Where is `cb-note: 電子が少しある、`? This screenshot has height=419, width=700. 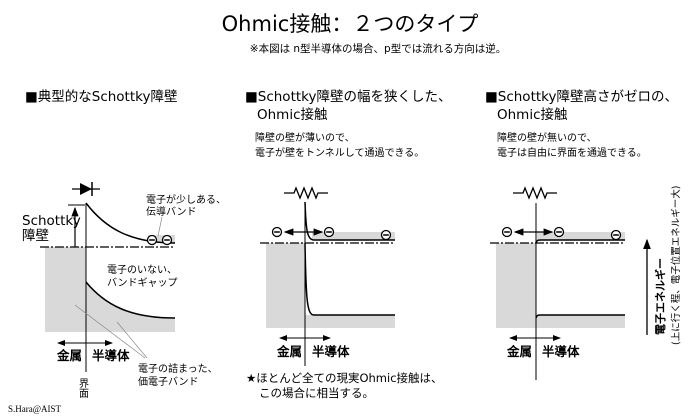 cb-note: 電子が少しある、 is located at coordinates (186, 199).